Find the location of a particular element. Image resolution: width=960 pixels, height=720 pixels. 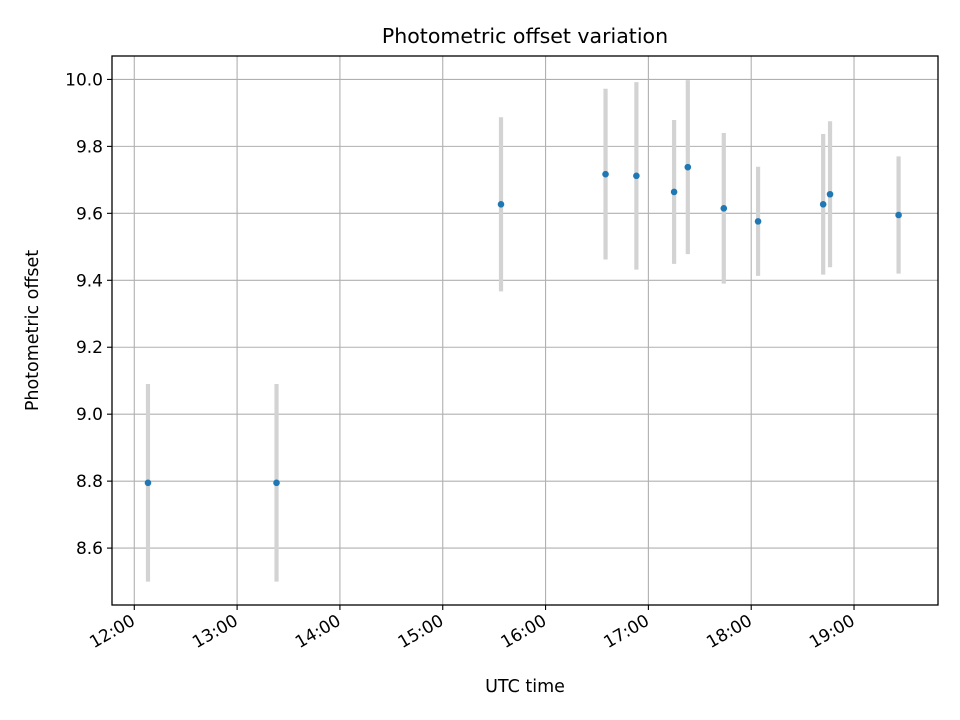

x-tick-label: 14:00 is located at coordinates (318, 632).